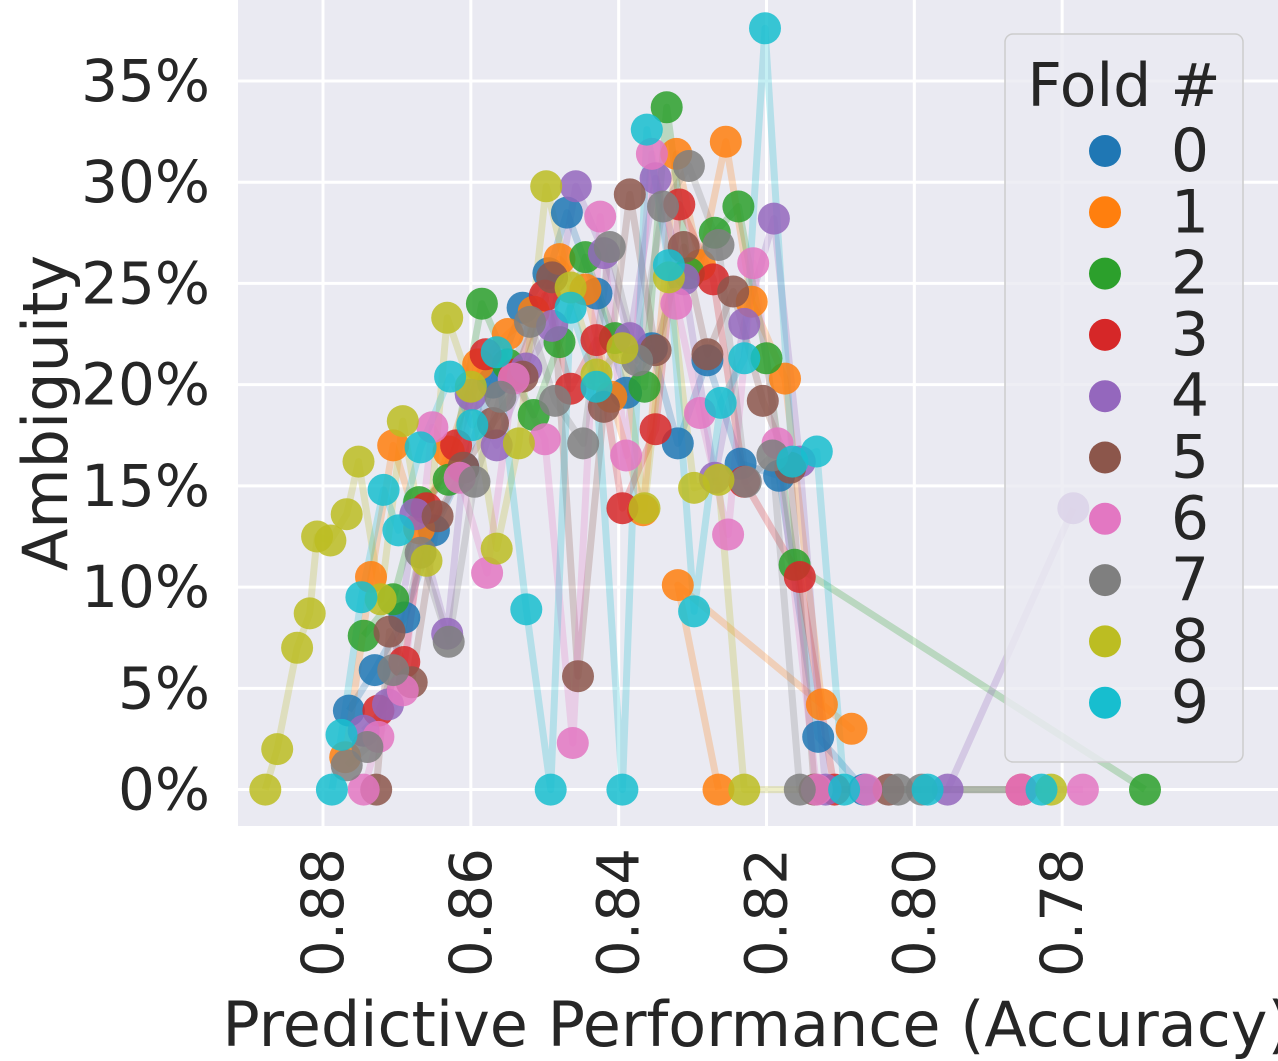 The image size is (1278, 1061). Describe the element at coordinates (767, 912) in the screenshot. I see `x-tick-label: 0.82` at that location.